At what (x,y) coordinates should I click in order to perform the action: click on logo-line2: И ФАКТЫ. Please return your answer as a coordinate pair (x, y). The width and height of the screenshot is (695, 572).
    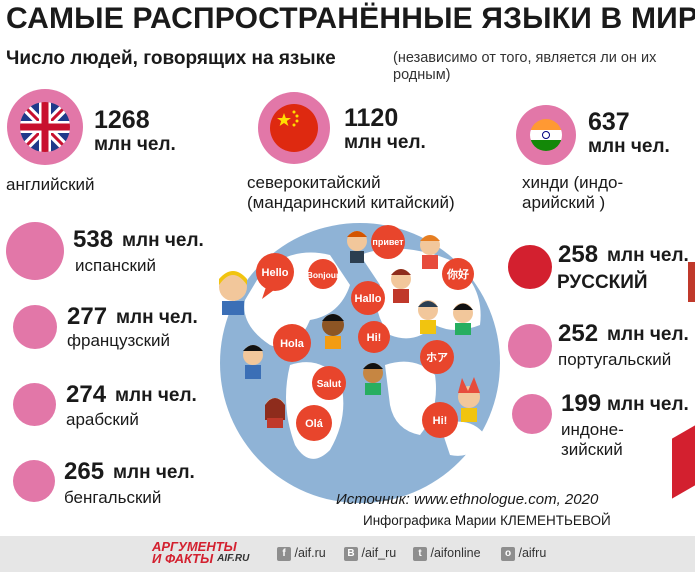
    Looking at the image, I should click on (183, 558).